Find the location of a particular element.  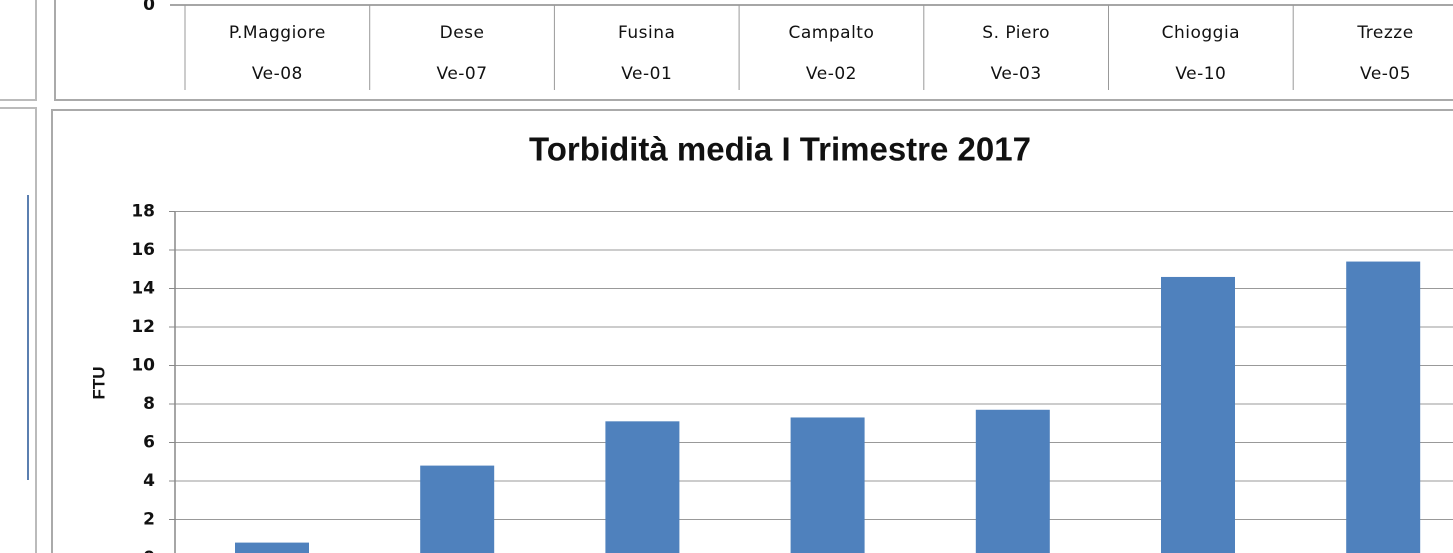

category-code: Ve-03 is located at coordinates (1016, 74).